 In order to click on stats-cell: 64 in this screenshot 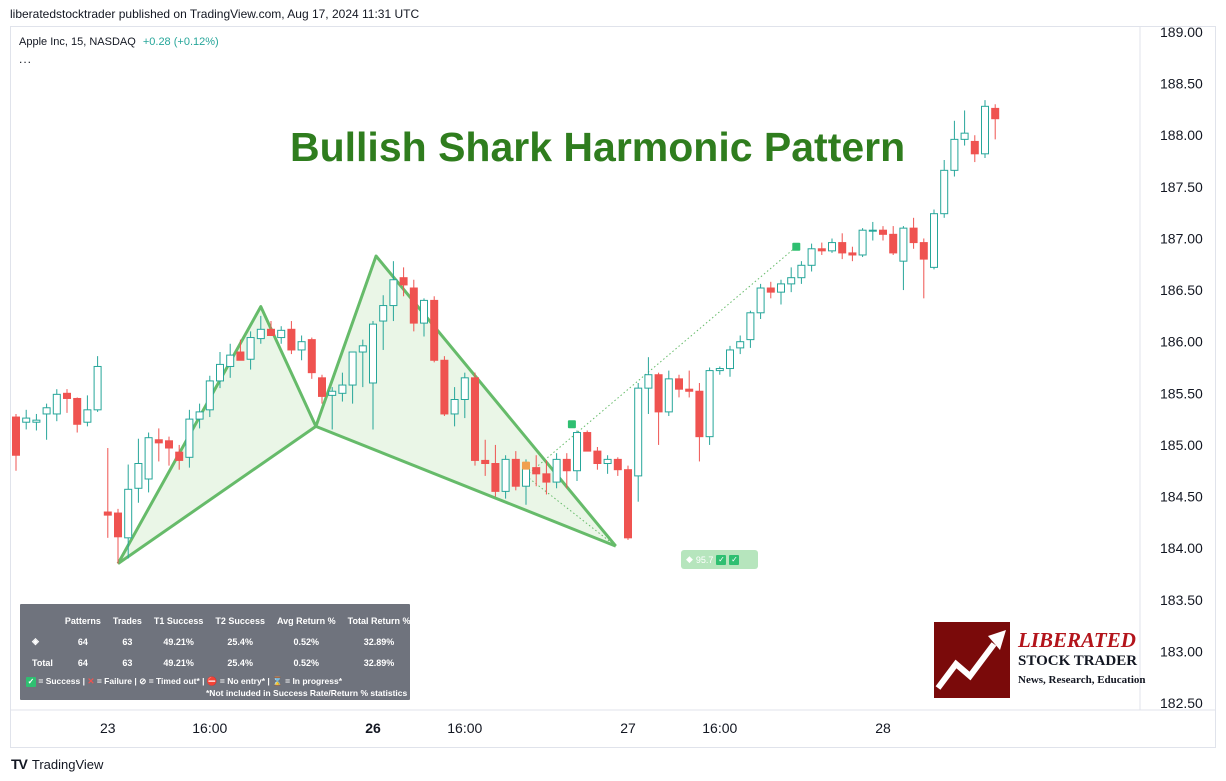, I will do `click(82, 641)`.